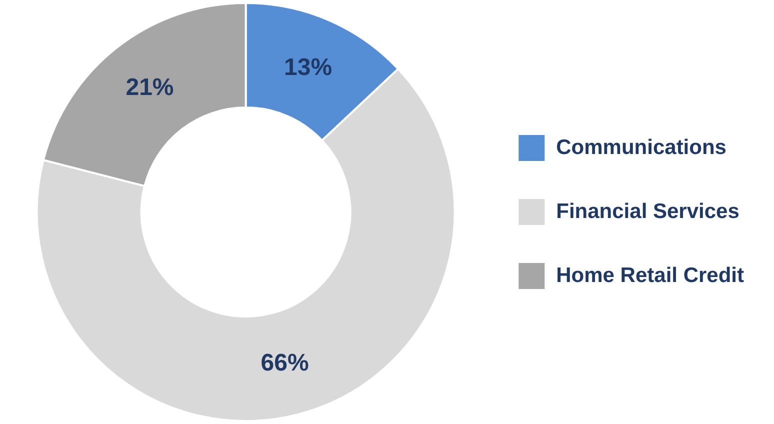  What do you see at coordinates (308, 67) in the screenshot?
I see `data-label: 13%` at bounding box center [308, 67].